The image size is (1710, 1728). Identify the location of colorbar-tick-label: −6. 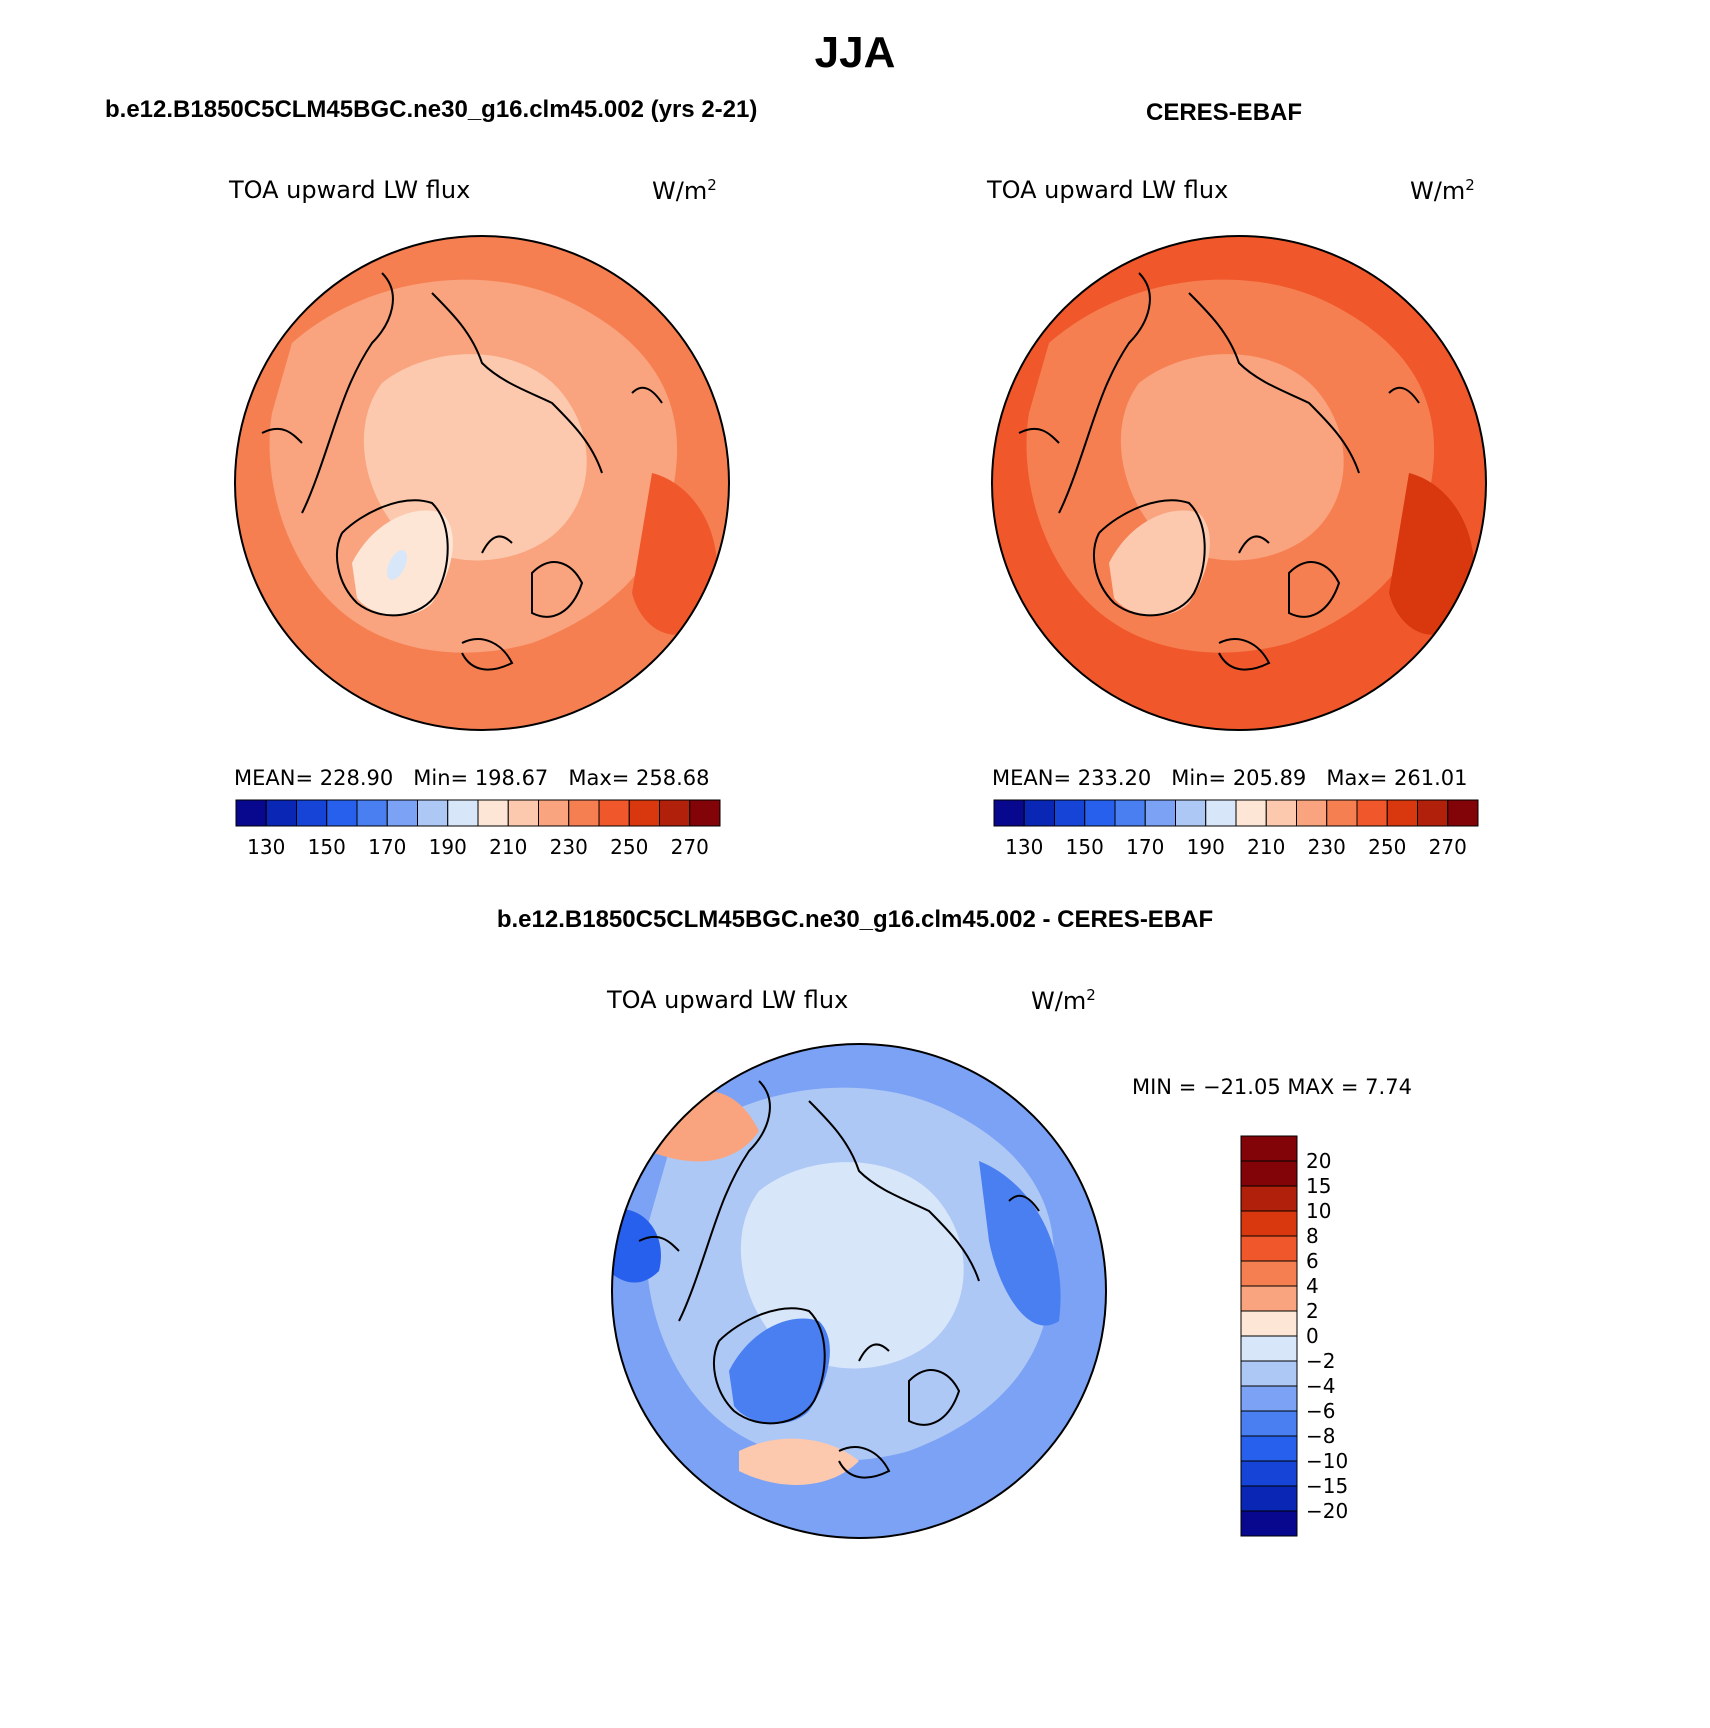
(1321, 1411).